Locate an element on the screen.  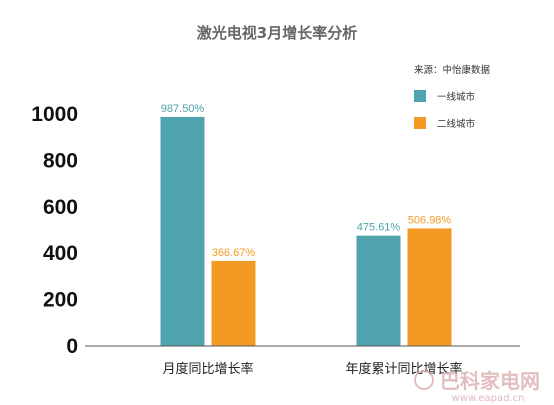
data-label: 366.67% is located at coordinates (234, 253).